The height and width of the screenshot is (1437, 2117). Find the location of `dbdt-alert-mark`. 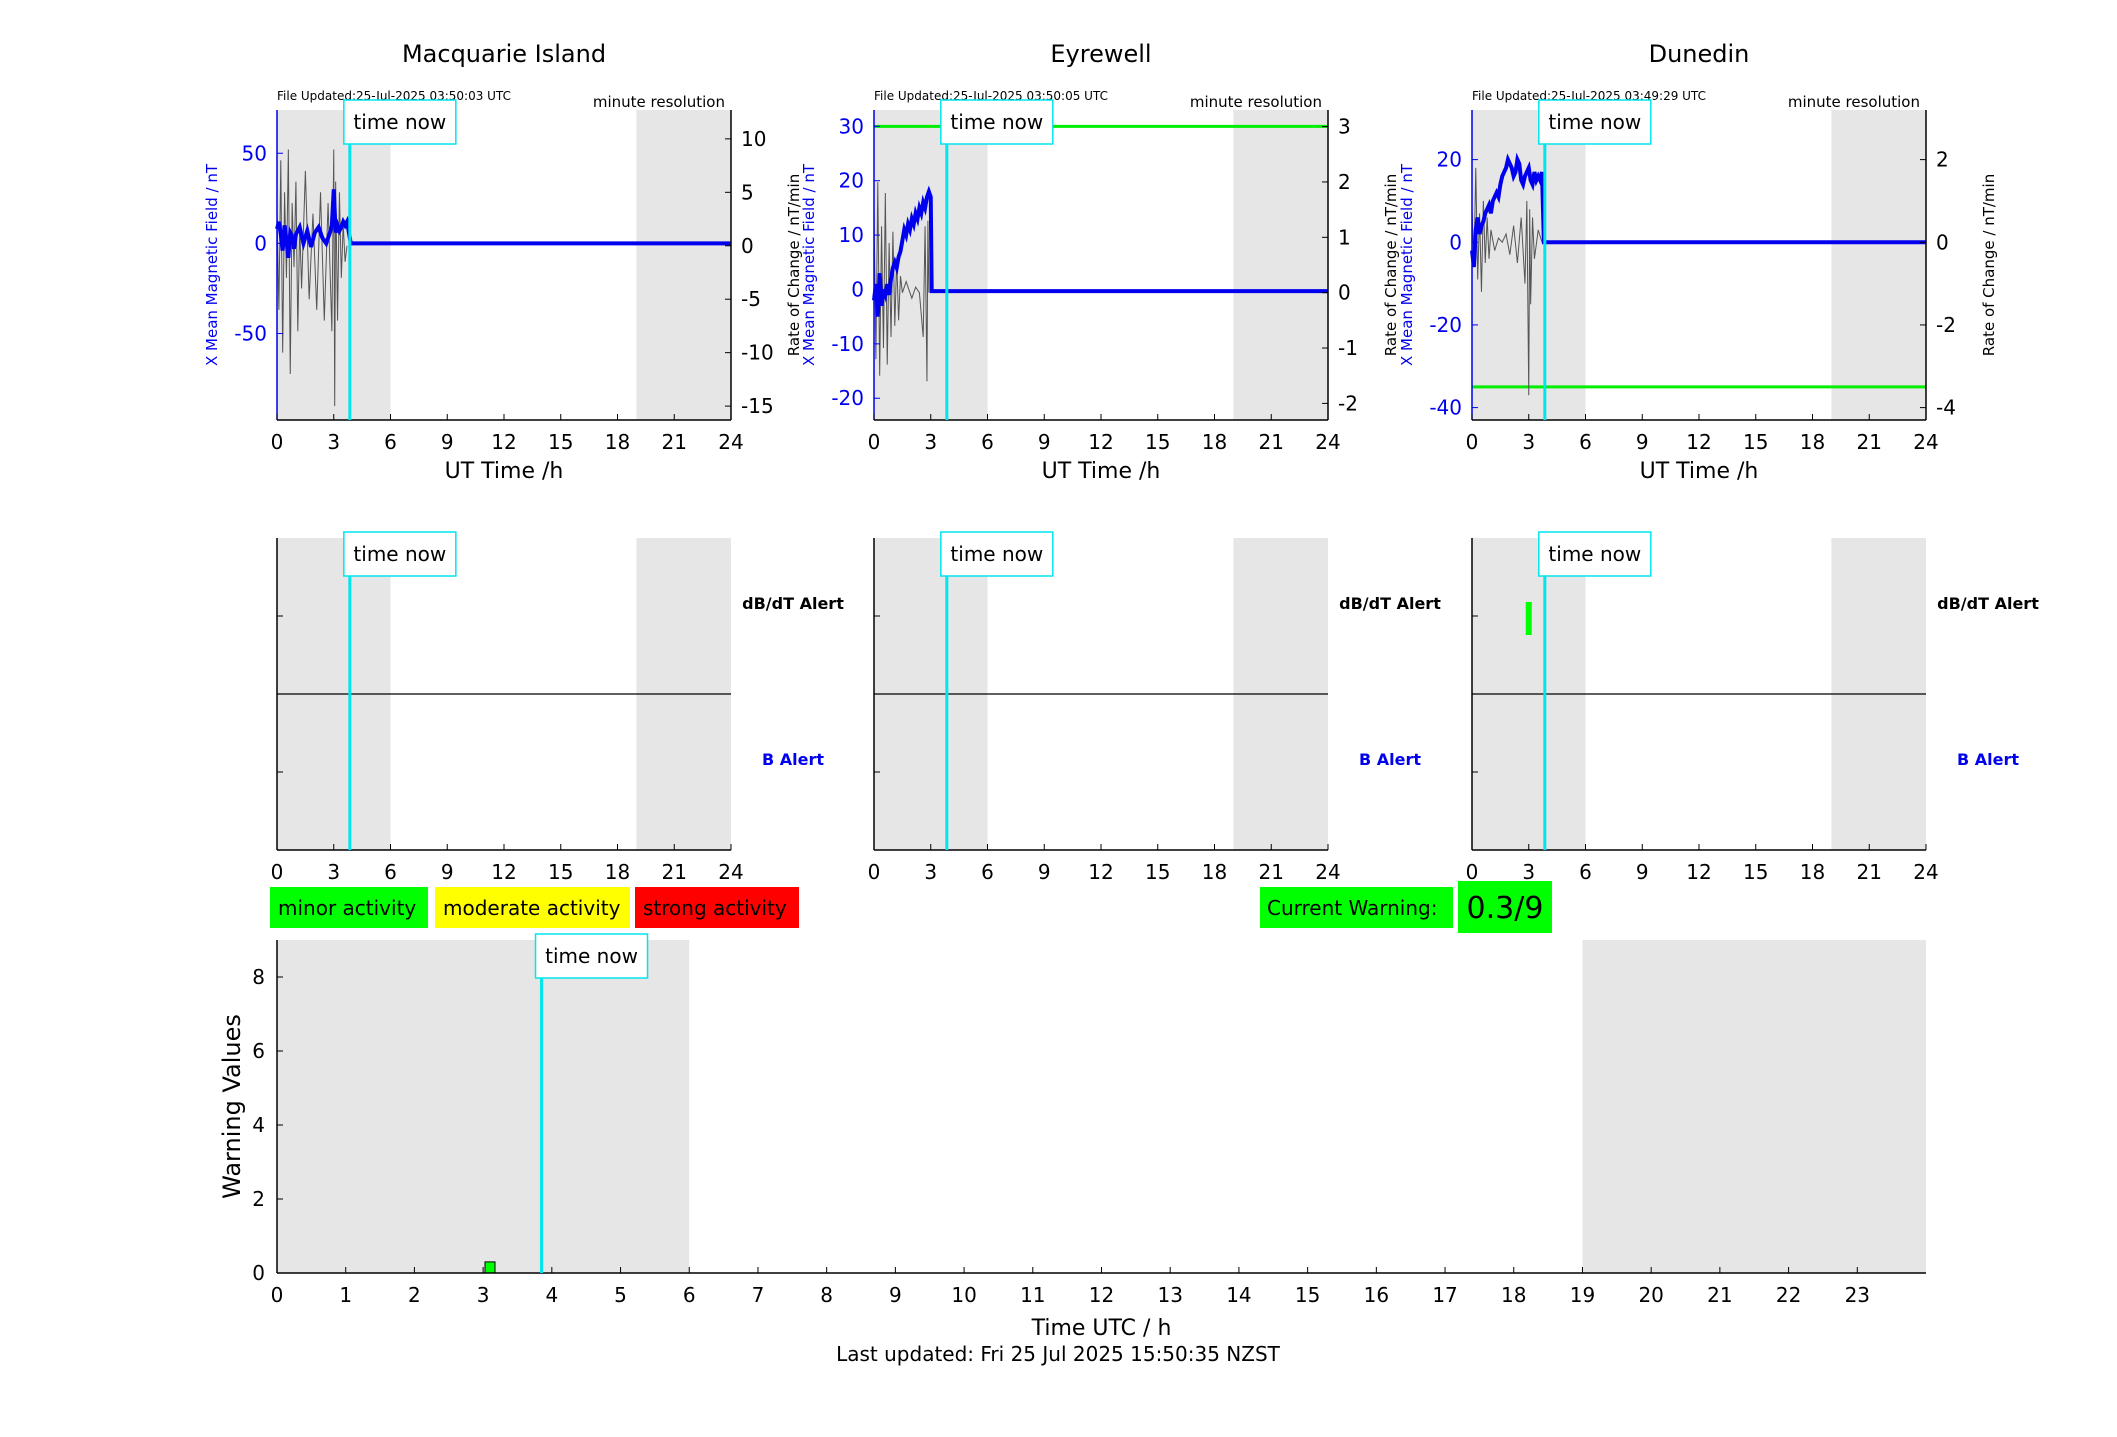

dbdt-alert-mark is located at coordinates (1528, 618).